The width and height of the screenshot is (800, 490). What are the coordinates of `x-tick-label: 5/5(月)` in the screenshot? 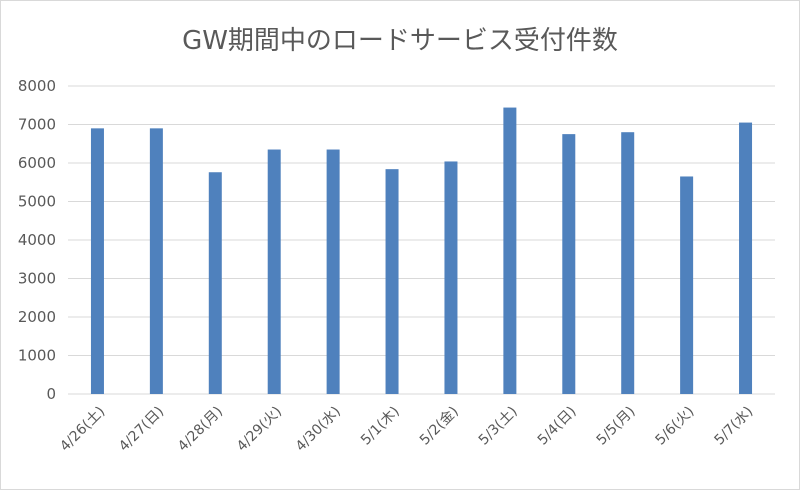 It's located at (616, 426).